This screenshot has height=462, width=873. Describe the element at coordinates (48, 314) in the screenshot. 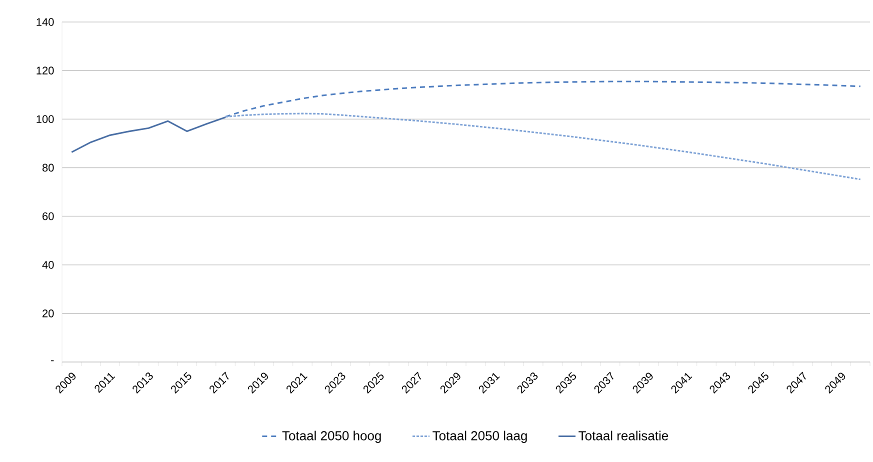

I see `y-tick-label: 20` at that location.